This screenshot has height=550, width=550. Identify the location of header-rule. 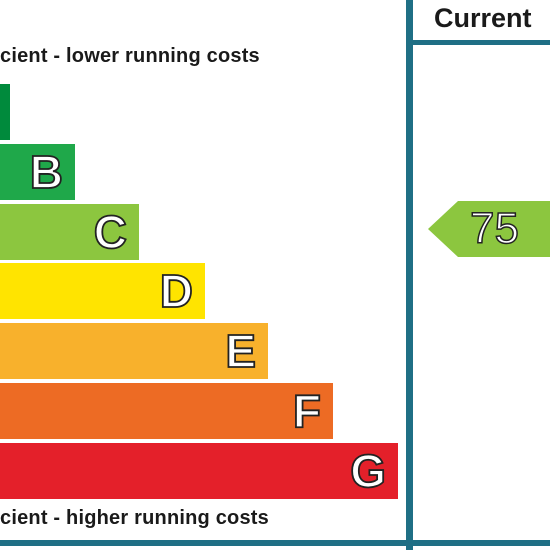
(481, 42).